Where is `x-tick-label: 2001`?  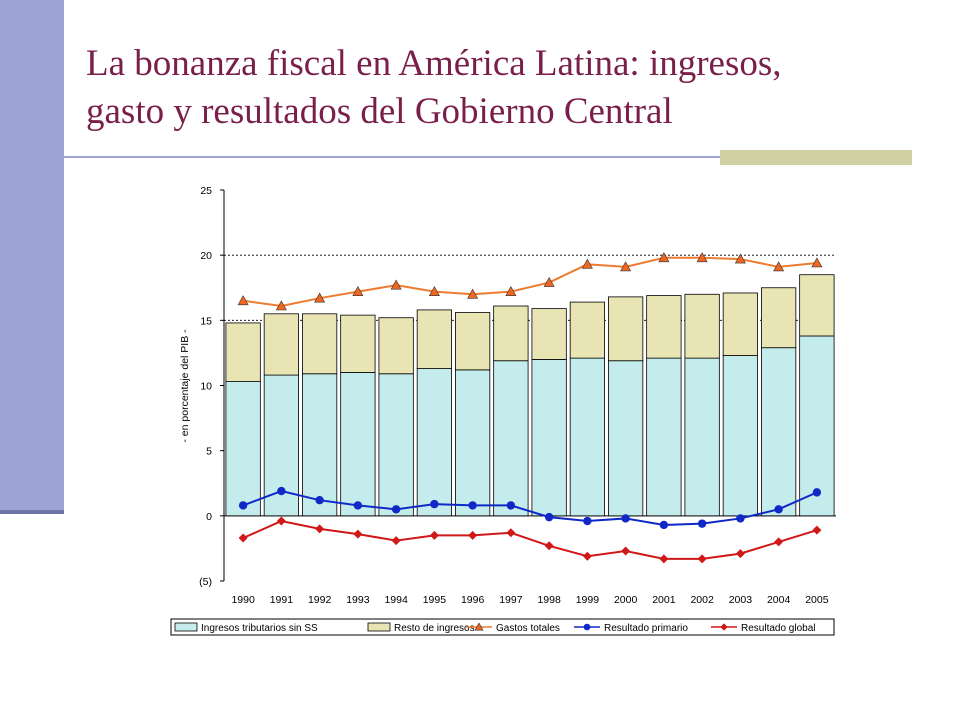
x-tick-label: 2001 is located at coordinates (664, 600).